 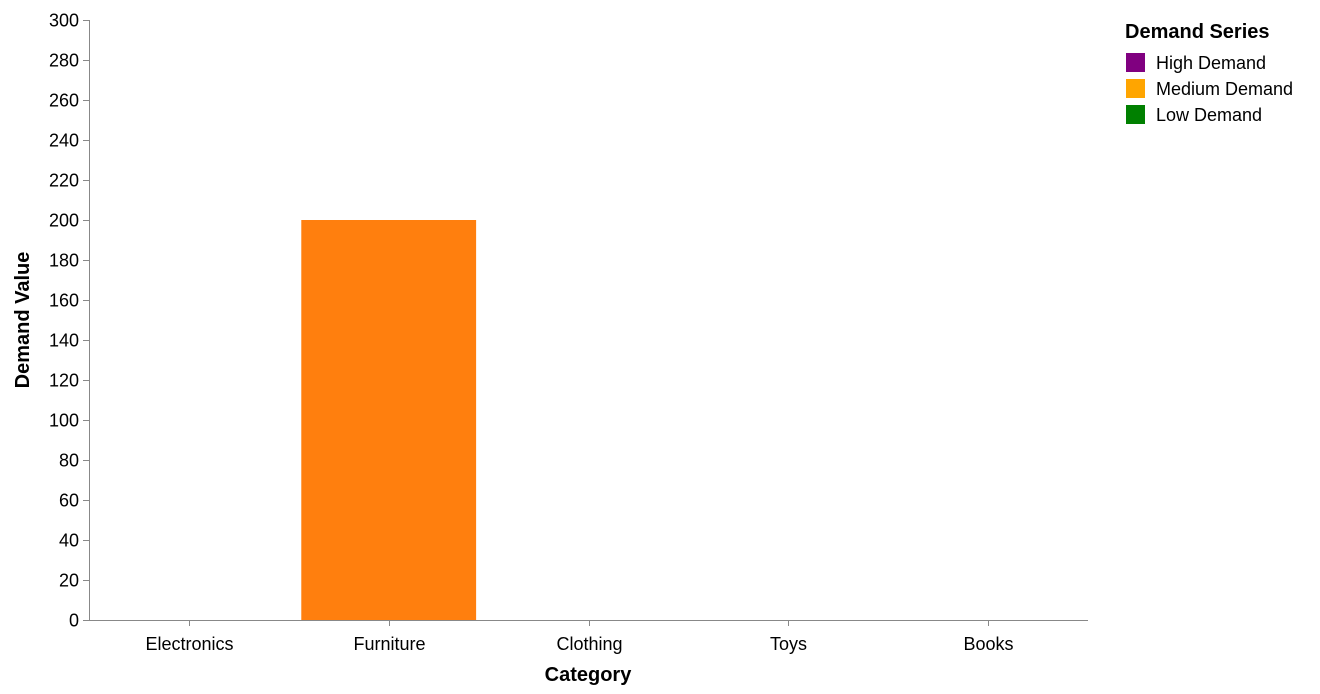 What do you see at coordinates (1211, 63) in the screenshot?
I see `legend-label: High Demand` at bounding box center [1211, 63].